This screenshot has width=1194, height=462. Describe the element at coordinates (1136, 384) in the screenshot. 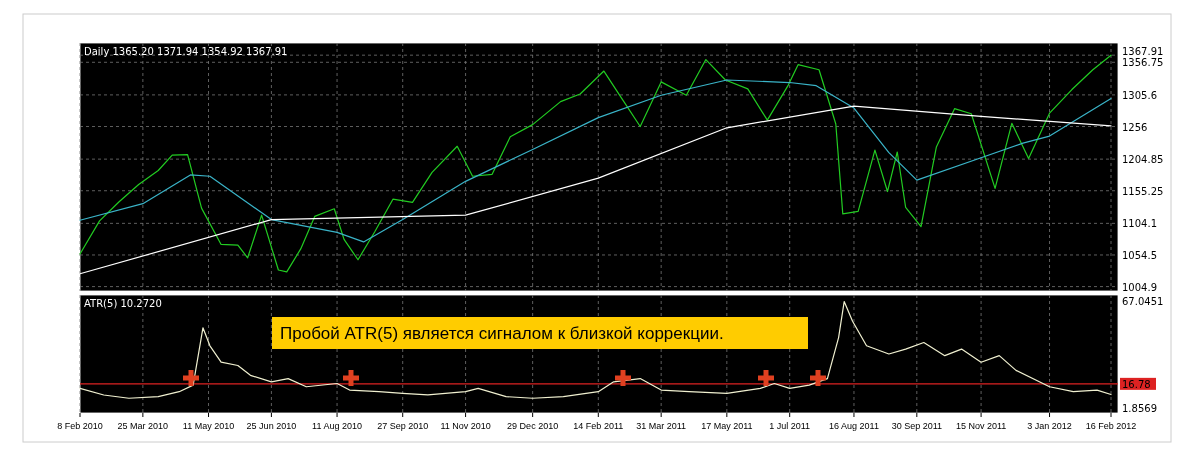

I see `ref-line-label: 16.78` at that location.